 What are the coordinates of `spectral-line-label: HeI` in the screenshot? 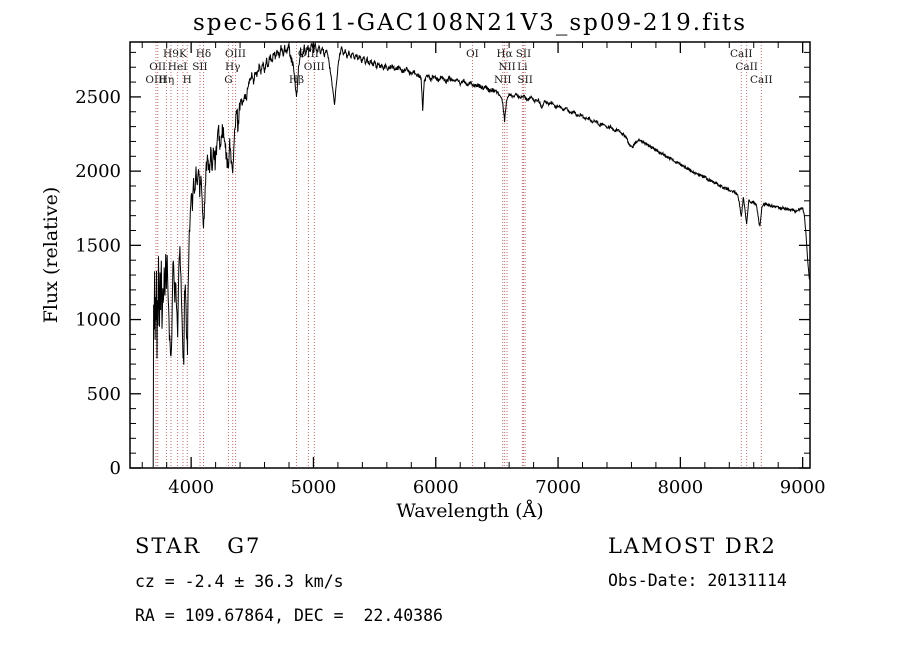 It's located at (178, 67).